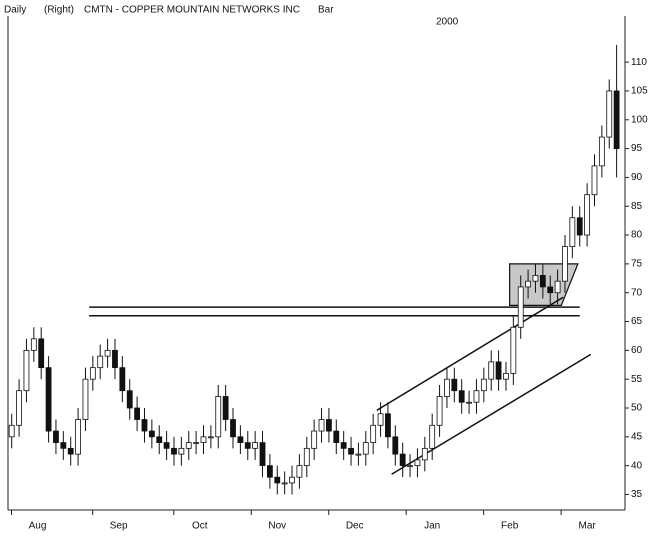 This screenshot has width=652, height=543. What do you see at coordinates (637, 465) in the screenshot?
I see `y-tick-label: 40` at bounding box center [637, 465].